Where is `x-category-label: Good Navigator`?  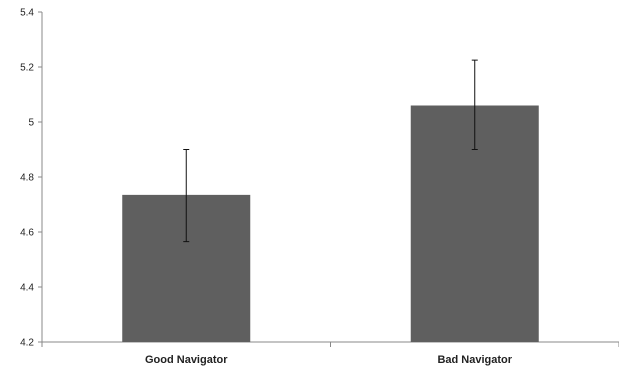
x-category-label: Good Navigator is located at coordinates (186, 360).